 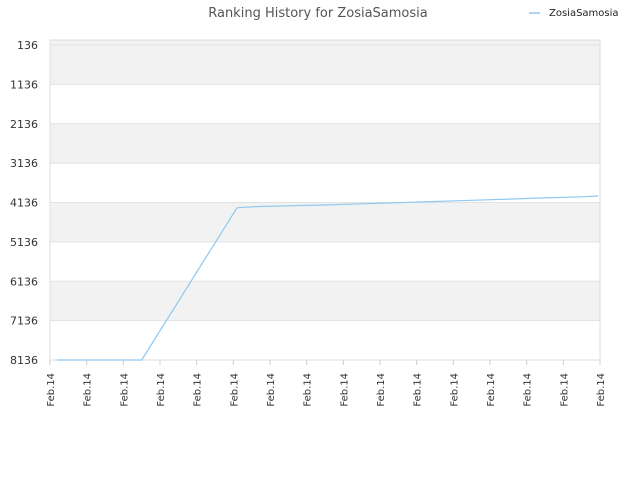 I want to click on y-tick-label: 5136, so click(x=24, y=242).